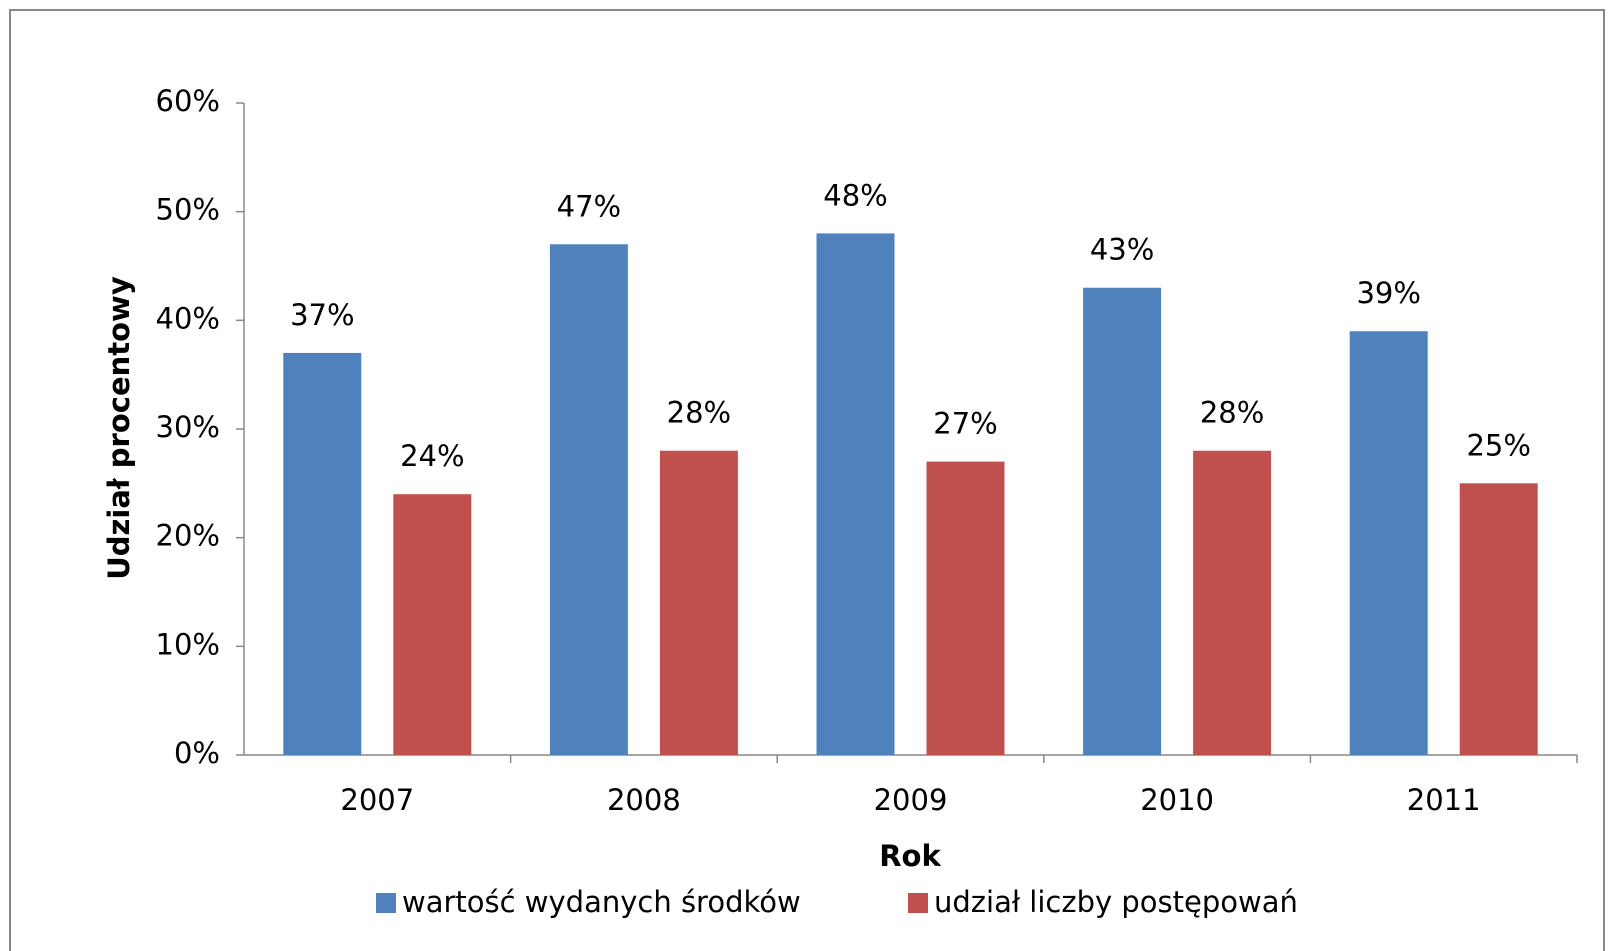  Describe the element at coordinates (188, 644) in the screenshot. I see `y-tick-label: 10%` at that location.